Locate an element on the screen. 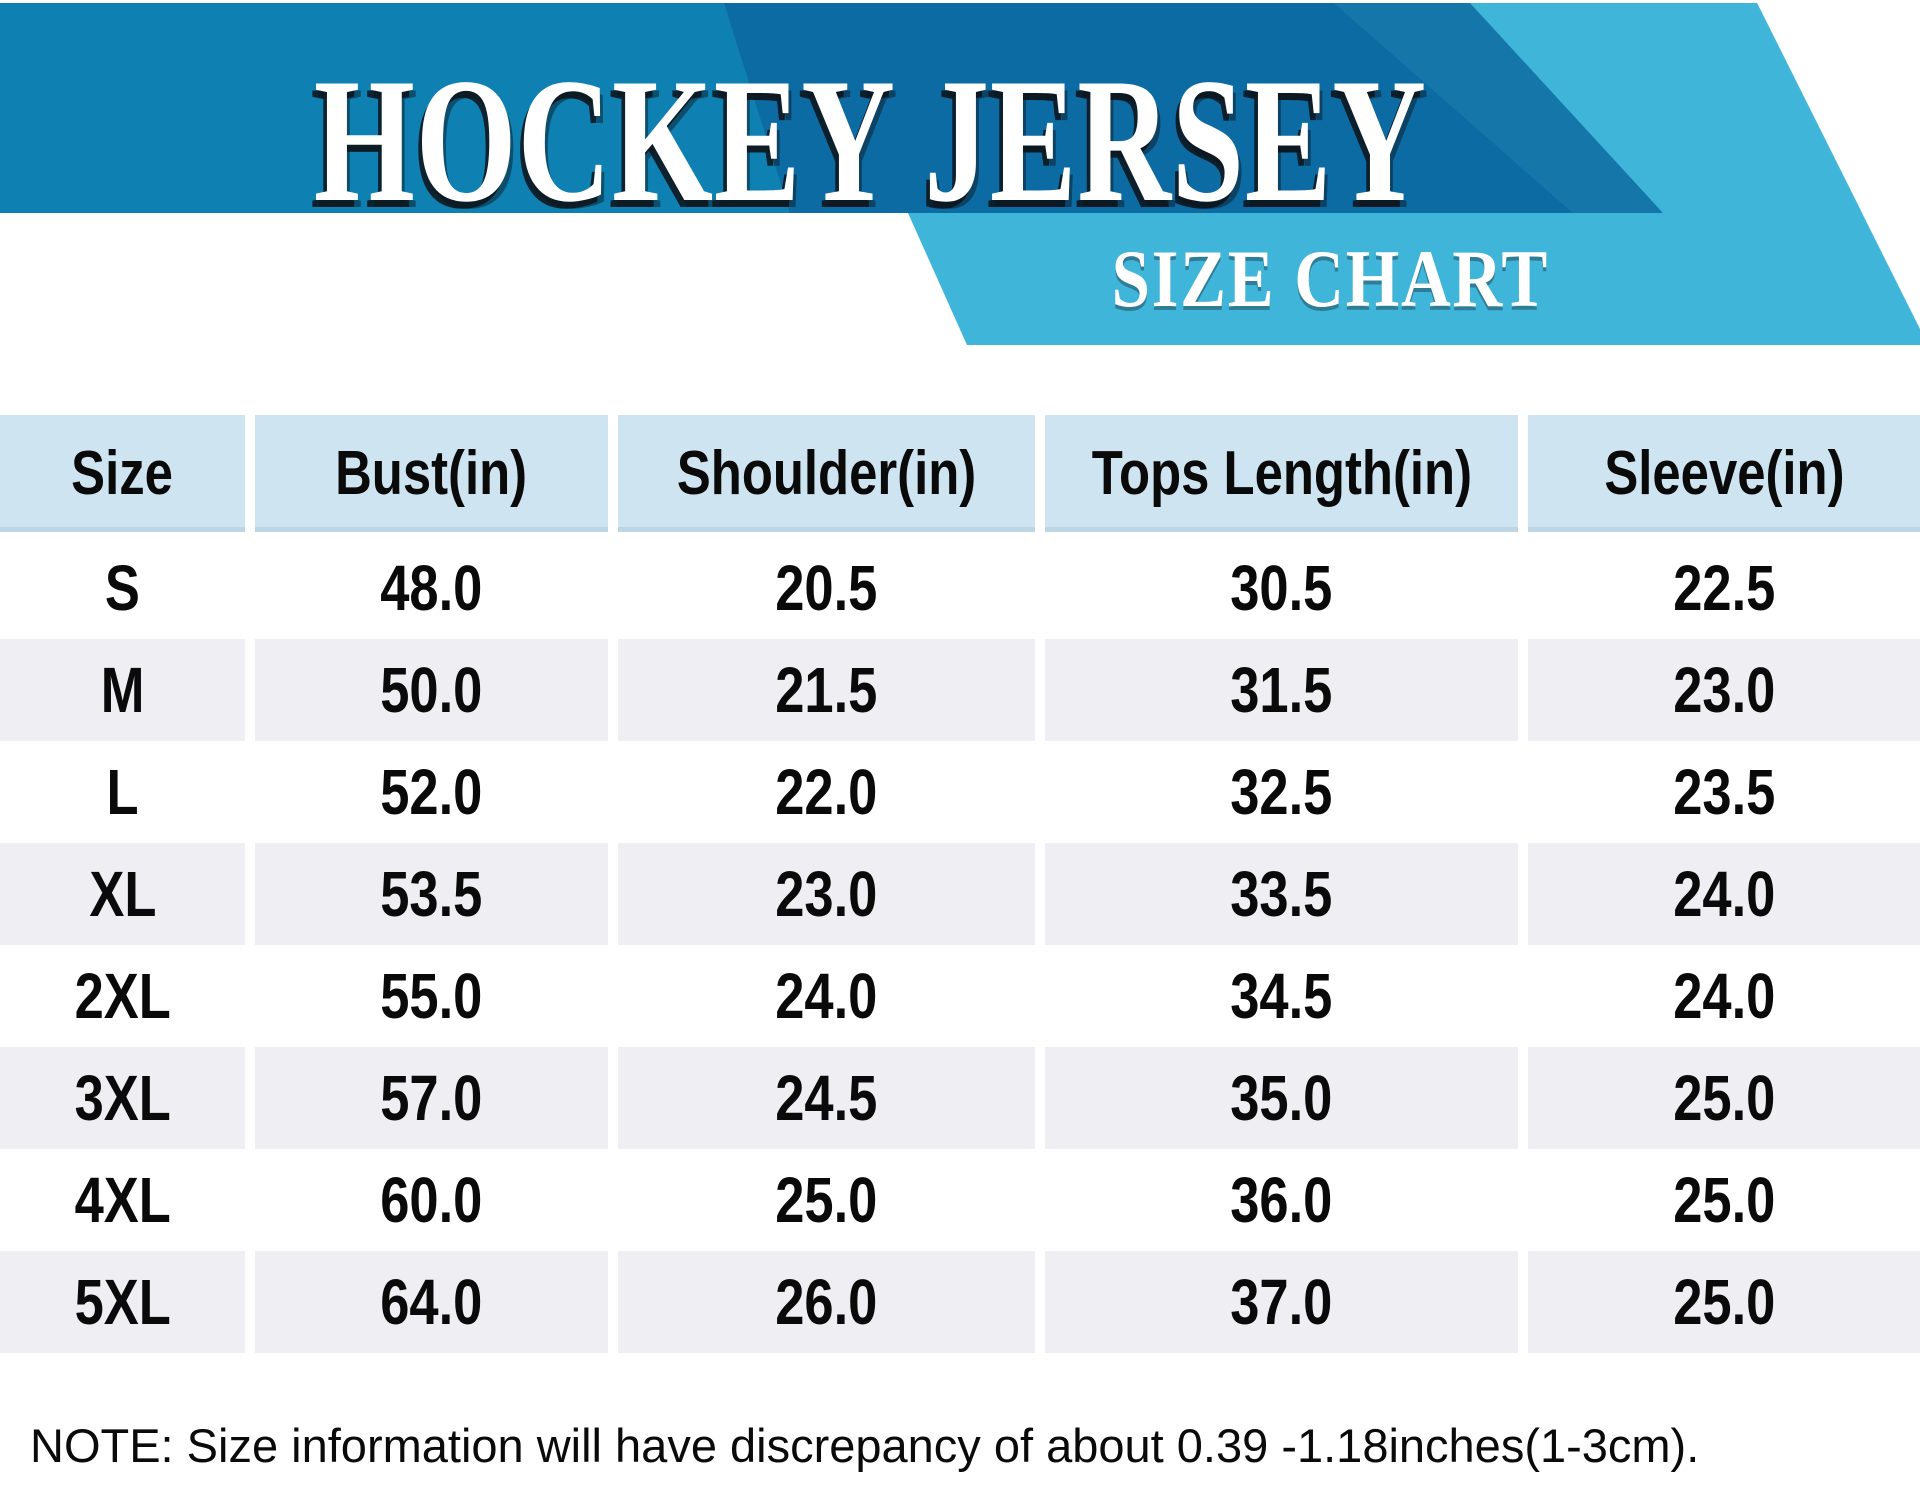 The width and height of the screenshot is (1920, 1505). cell-size: 2XL is located at coordinates (122, 996).